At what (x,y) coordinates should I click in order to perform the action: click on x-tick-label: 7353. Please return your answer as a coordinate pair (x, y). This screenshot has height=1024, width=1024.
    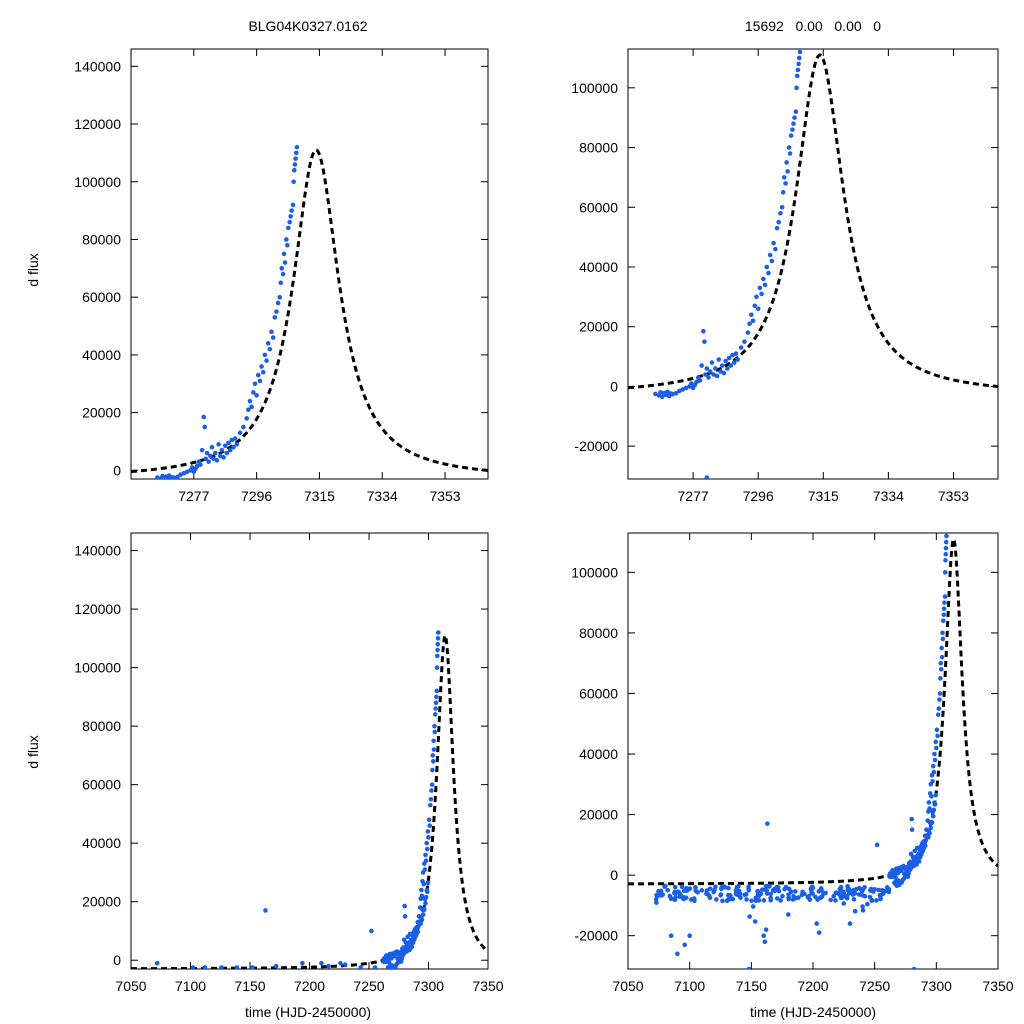
    Looking at the image, I should click on (444, 496).